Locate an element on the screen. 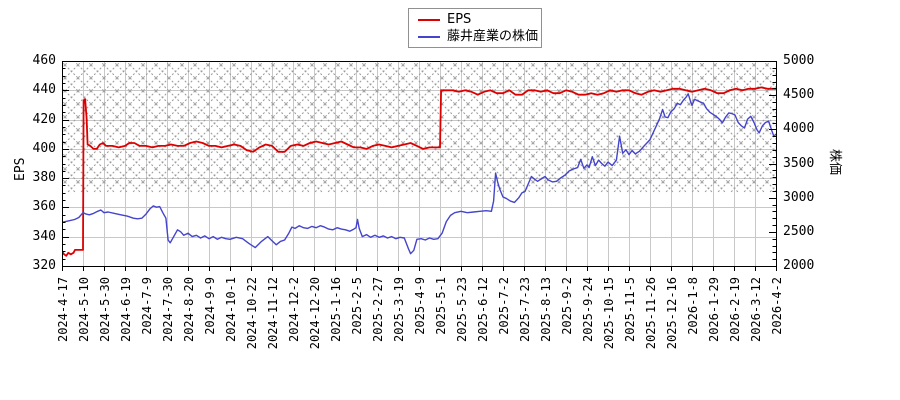 The height and width of the screenshot is (400, 900). right-y-tick-label: 4500 is located at coordinates (799, 95).